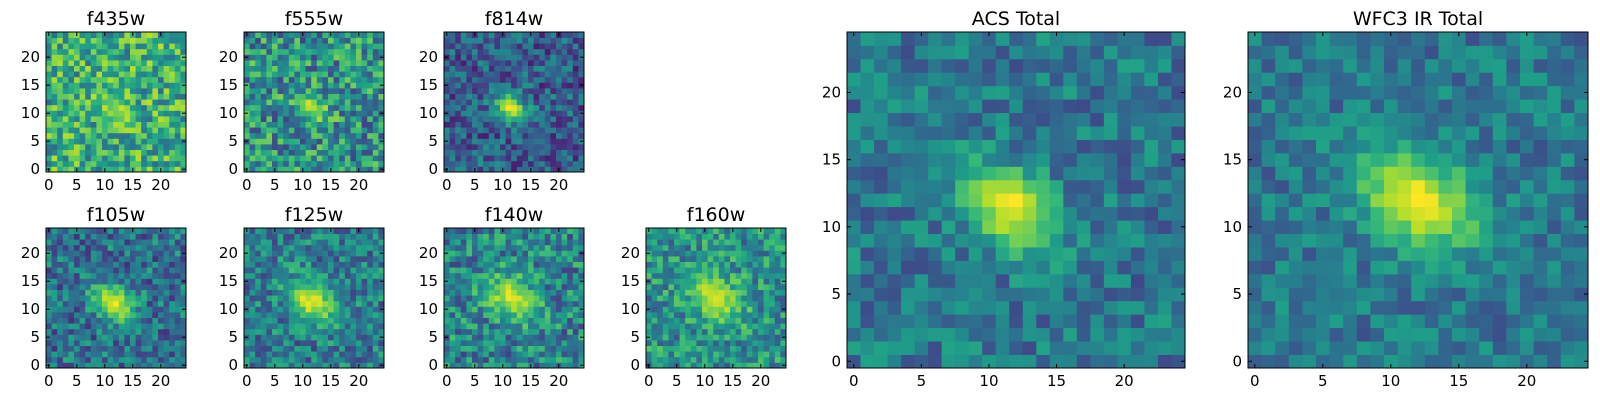 This screenshot has height=400, width=1600. I want to click on x-tick-label: 15, so click(132, 185).